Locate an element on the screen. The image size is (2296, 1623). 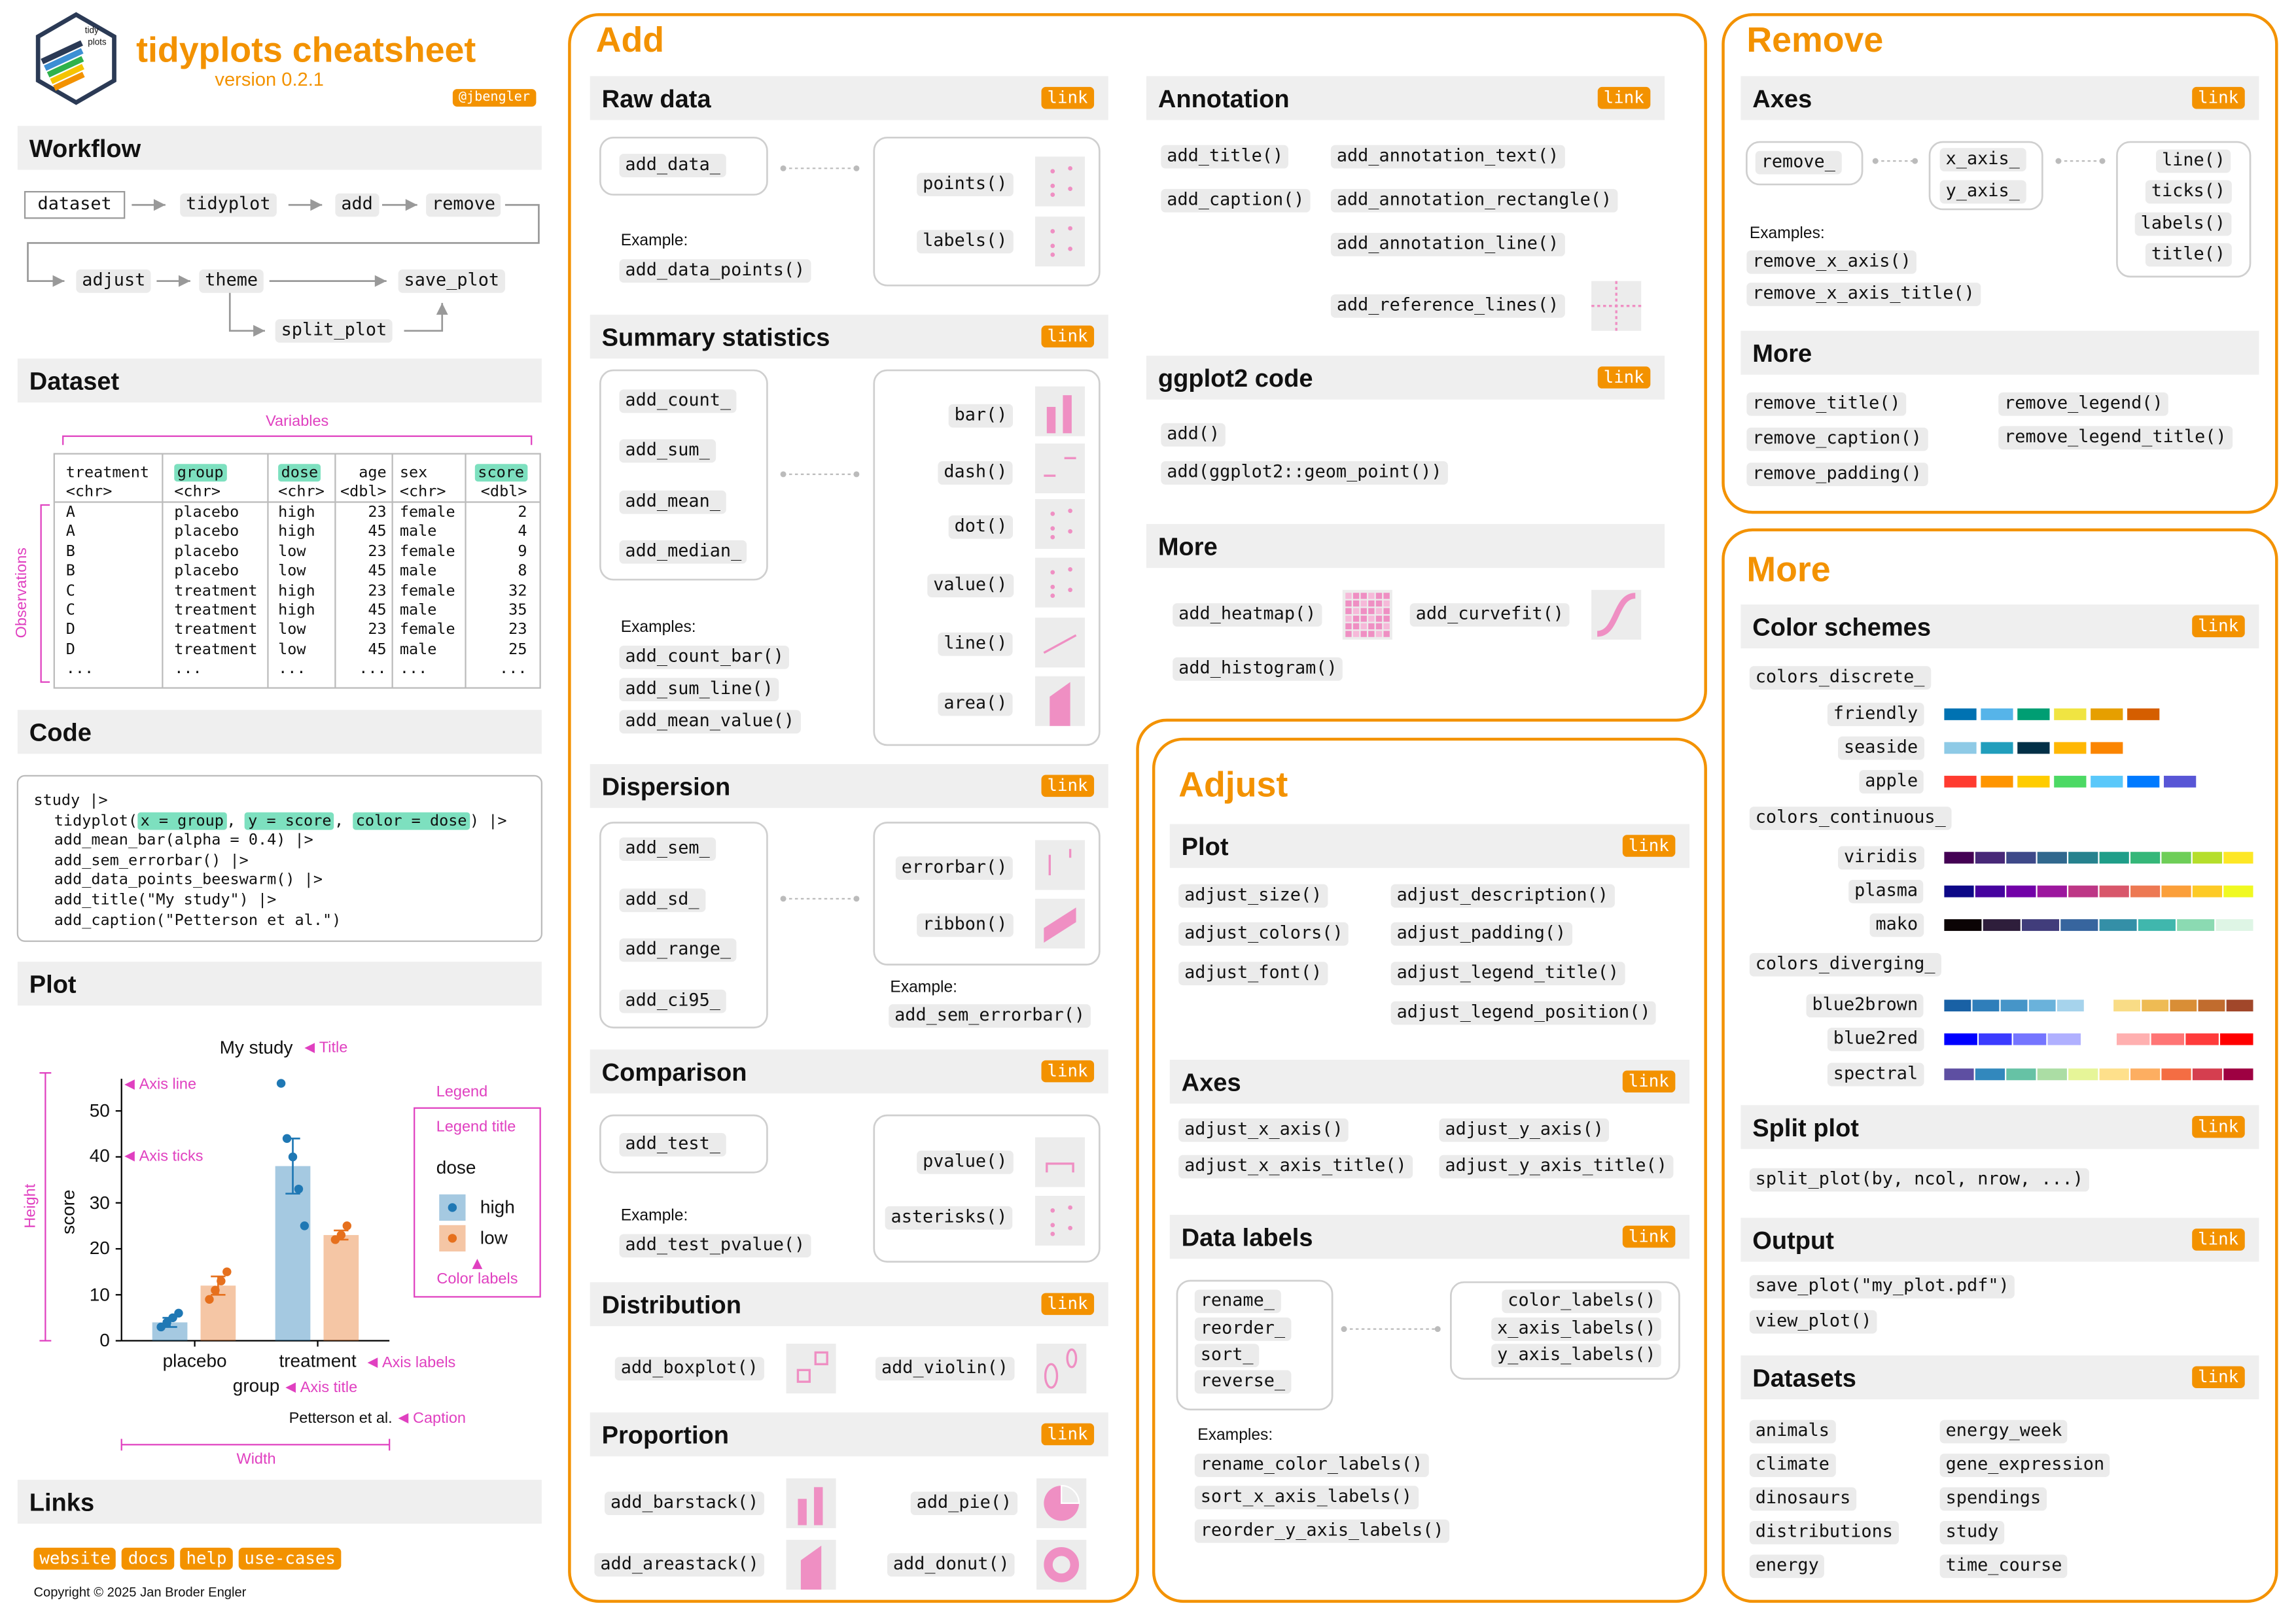
table-cell: 23 is located at coordinates (517, 630).